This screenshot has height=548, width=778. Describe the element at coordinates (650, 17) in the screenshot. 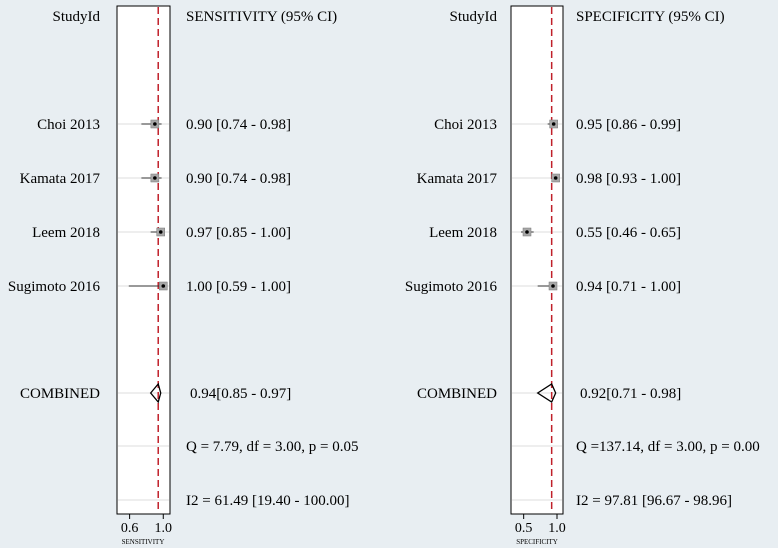

I see `ci-header: SPECIFICITY (95% CI)` at that location.